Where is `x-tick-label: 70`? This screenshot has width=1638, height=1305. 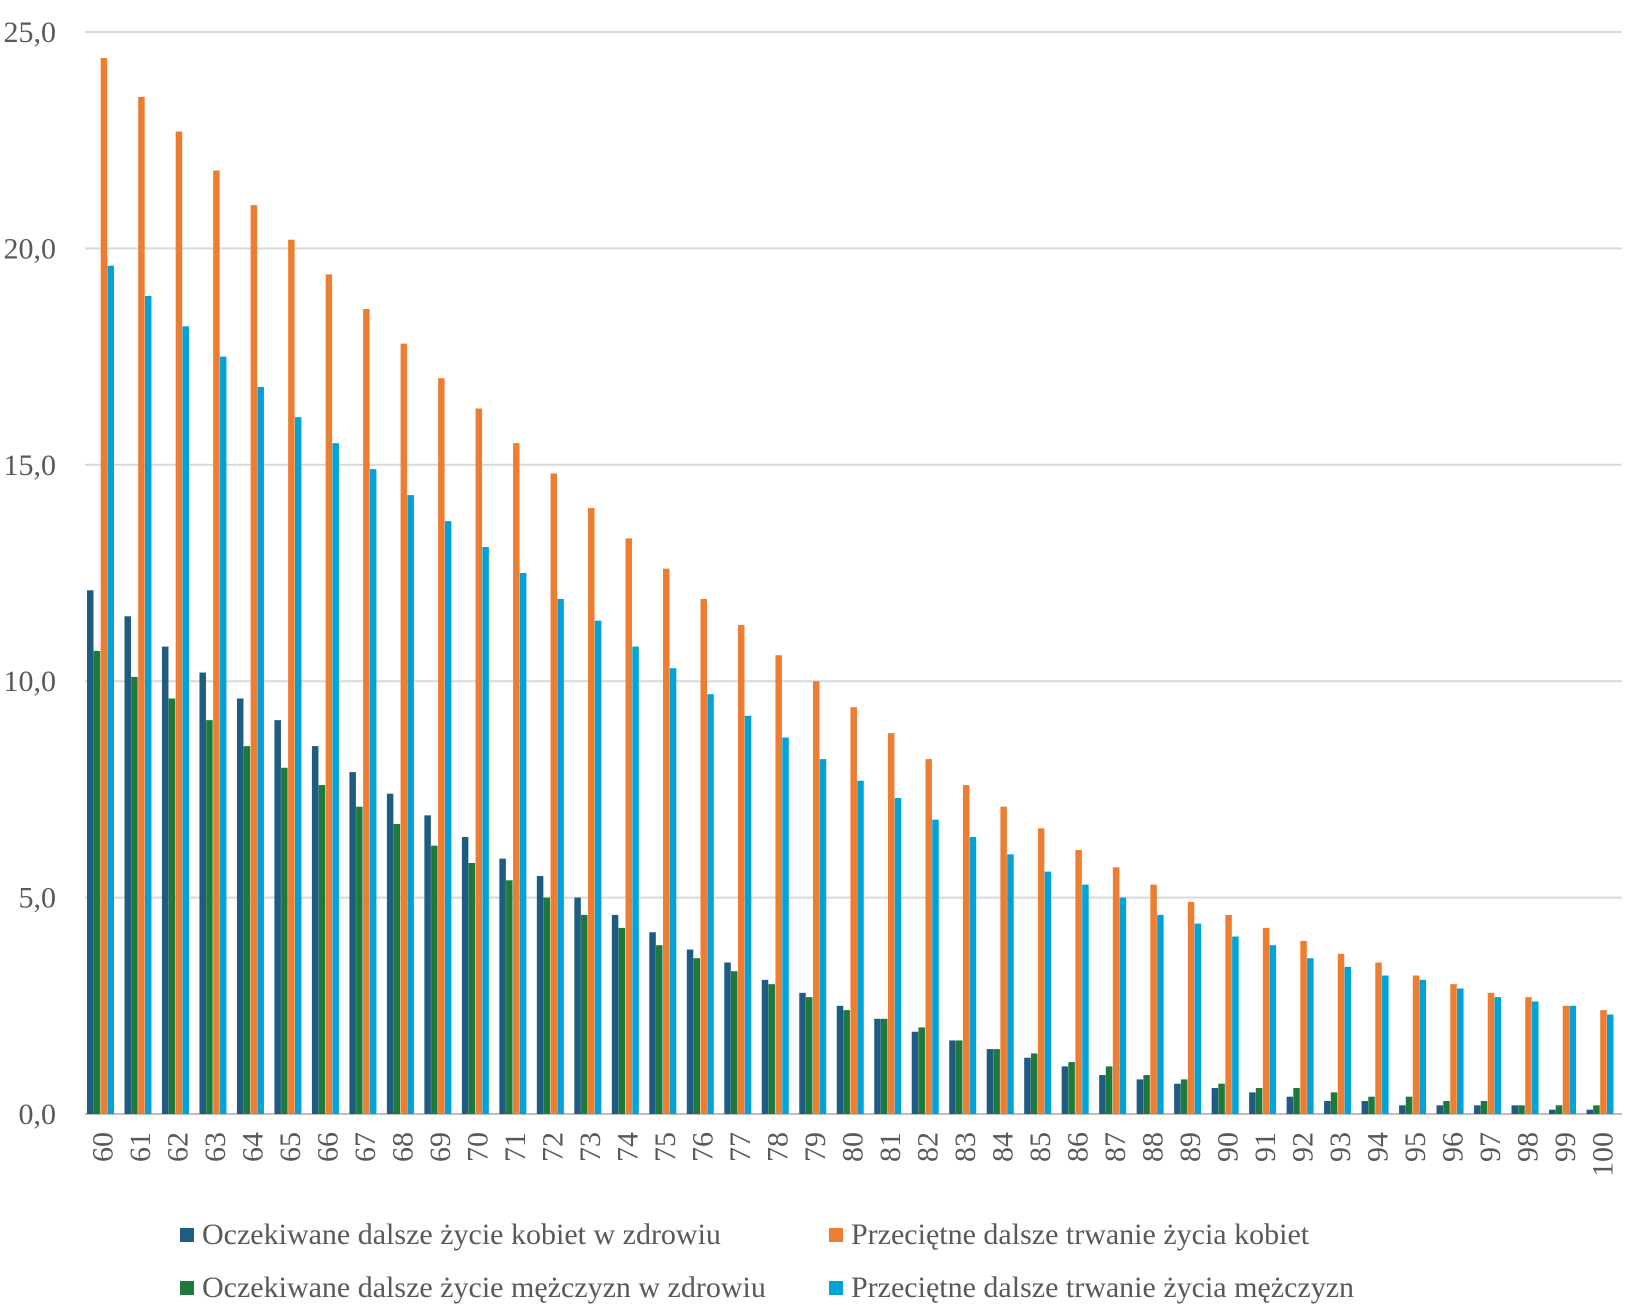
x-tick-label: 70 is located at coordinates (478, 1147).